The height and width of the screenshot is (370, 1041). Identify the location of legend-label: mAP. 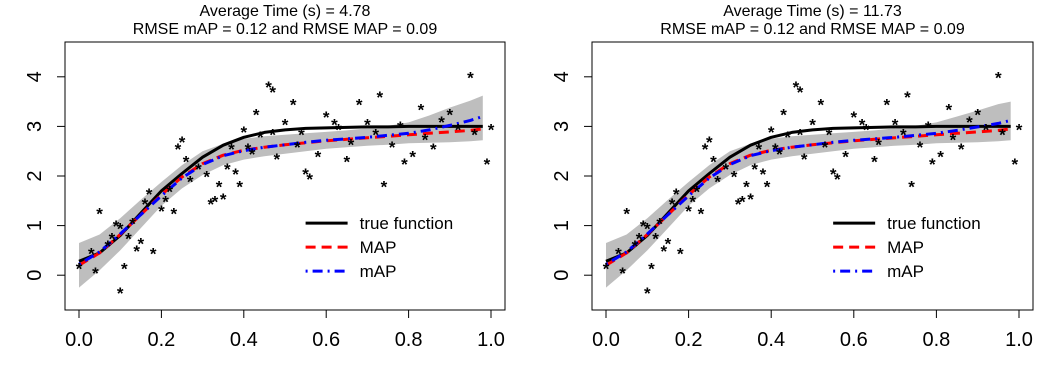
(378, 271).